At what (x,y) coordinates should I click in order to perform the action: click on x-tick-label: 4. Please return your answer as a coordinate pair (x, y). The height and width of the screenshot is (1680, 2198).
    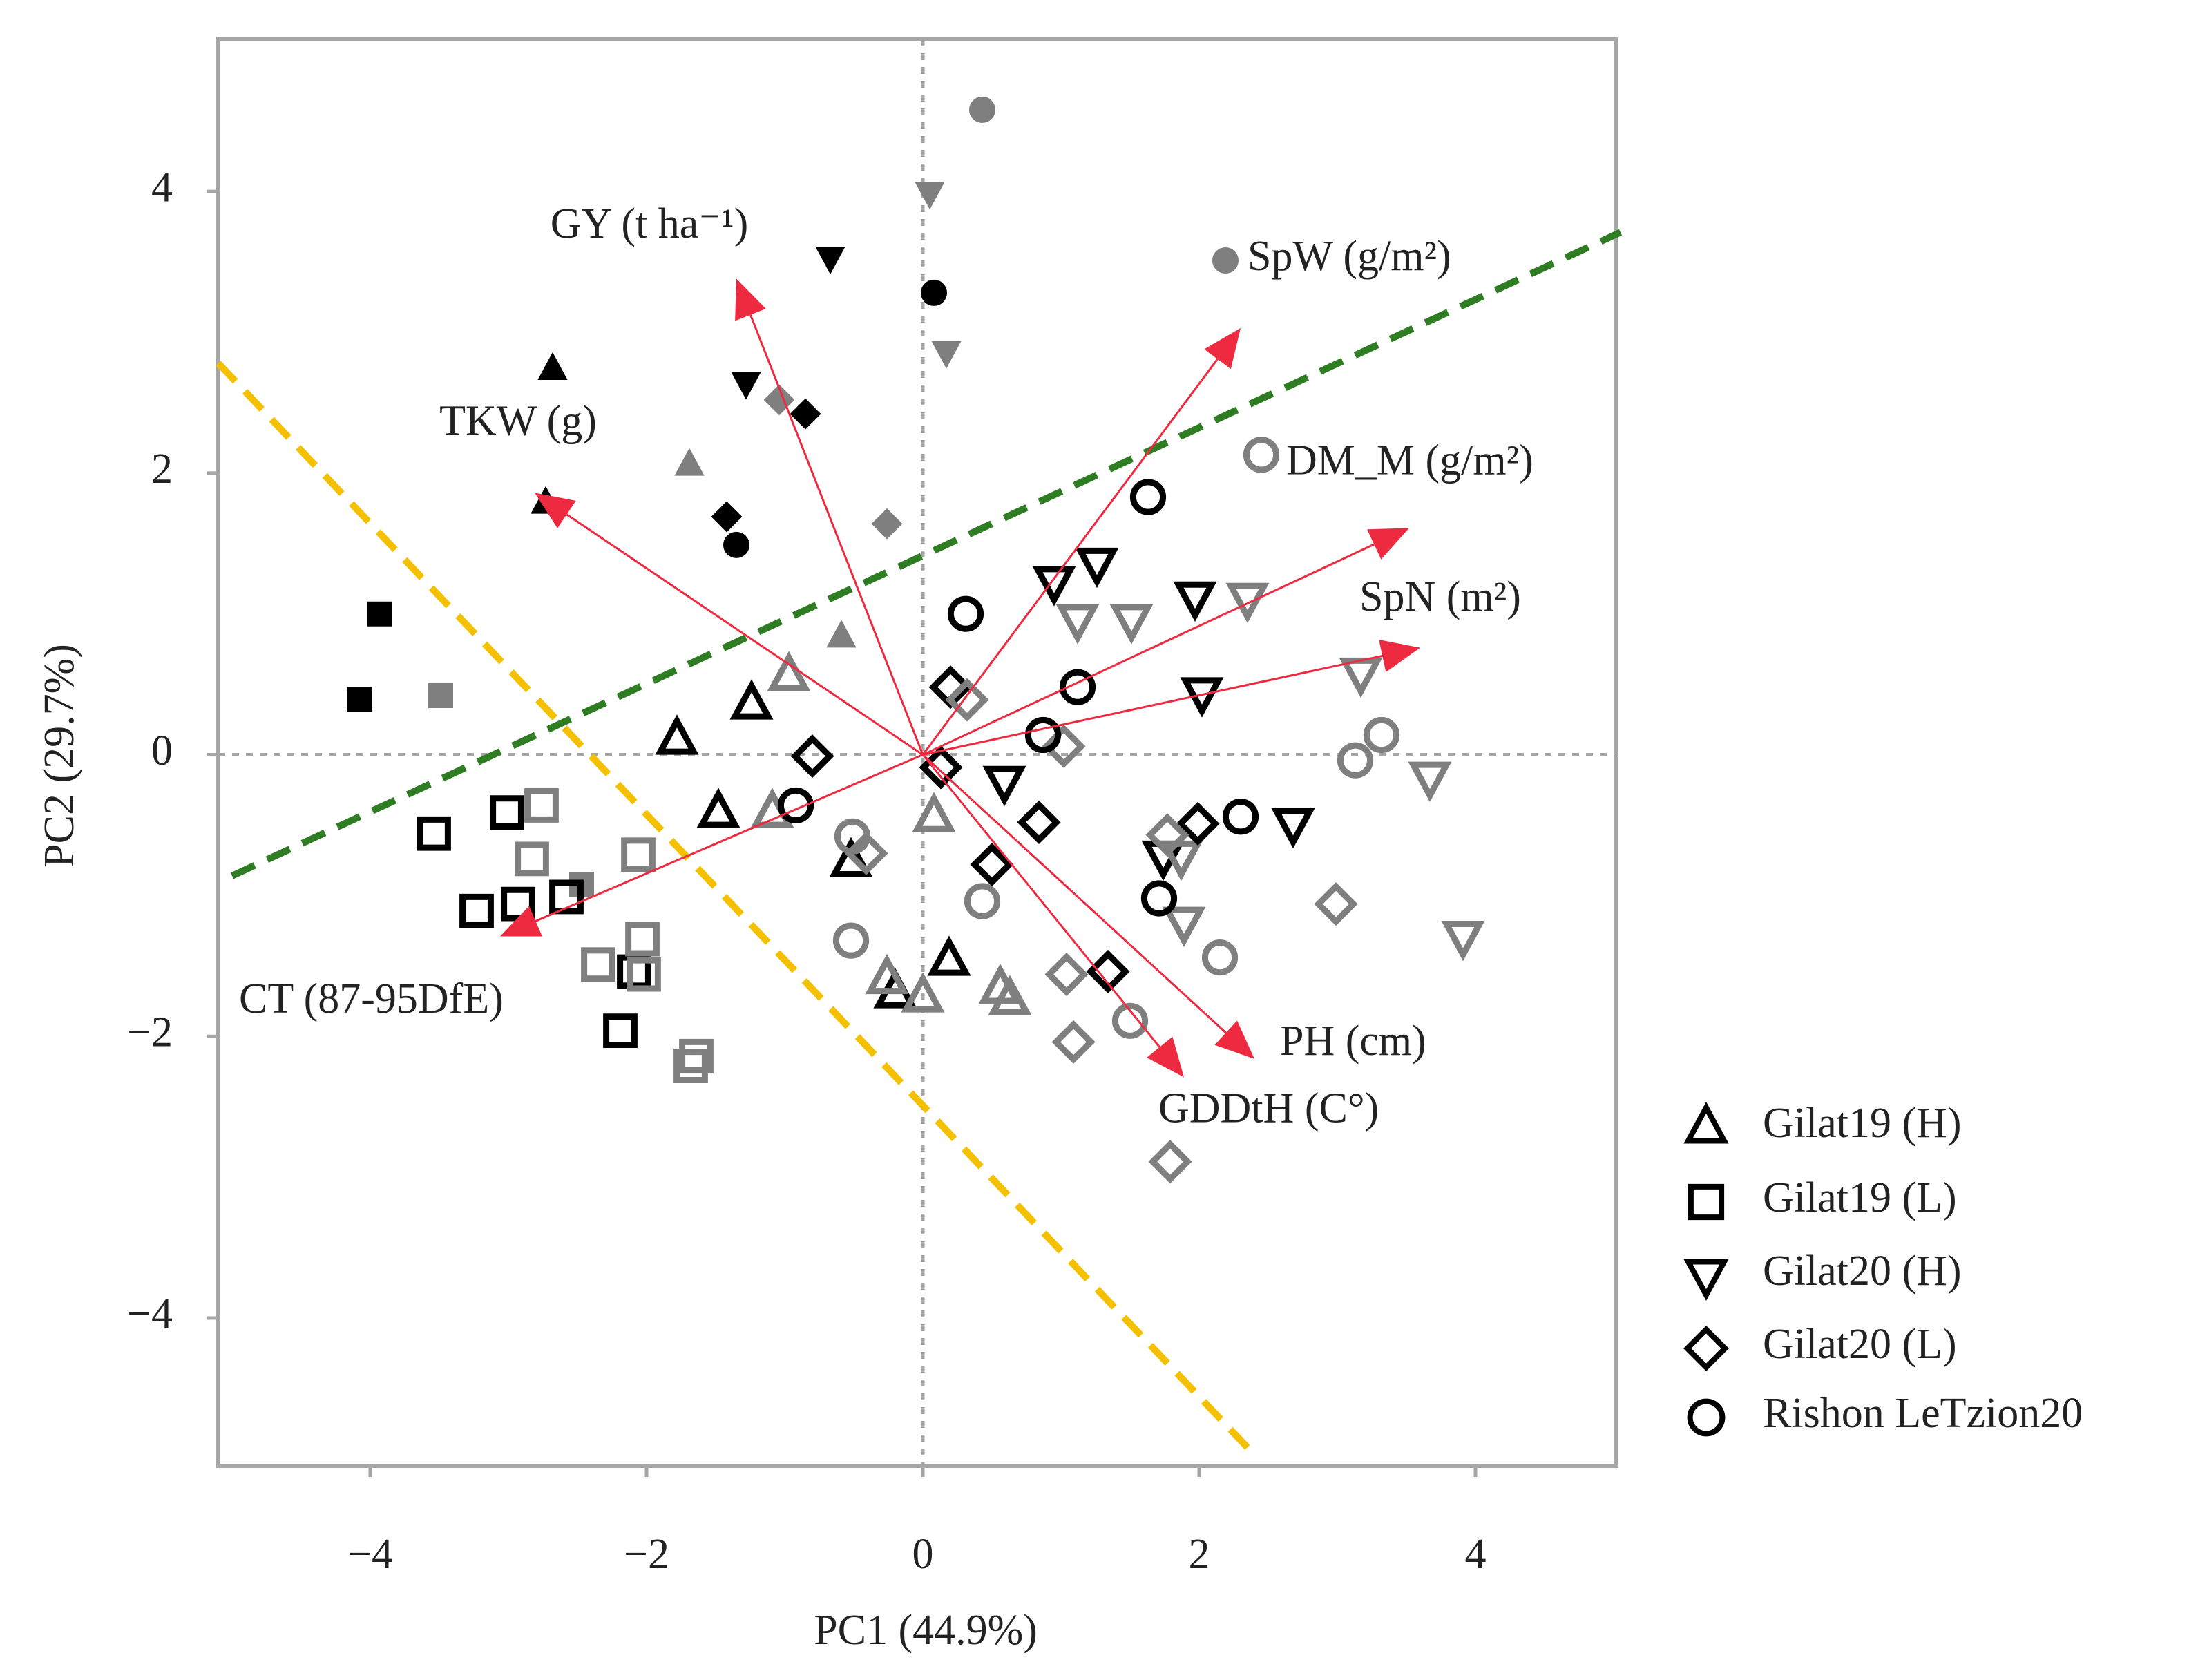
    Looking at the image, I should click on (1476, 1554).